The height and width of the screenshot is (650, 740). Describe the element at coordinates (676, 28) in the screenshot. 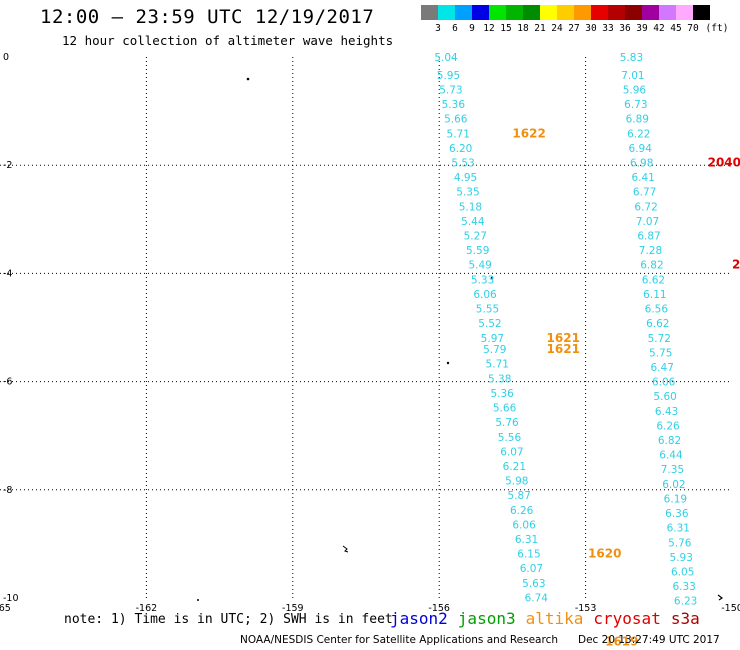

I see `legend-label: 45` at that location.